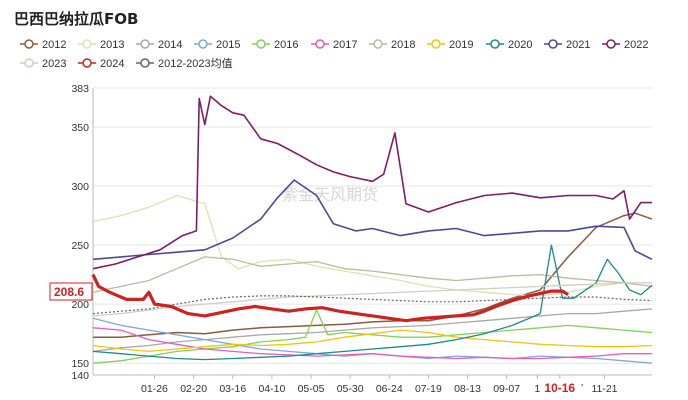 The image size is (688, 400). I want to click on legend-item-2019: 2019, so click(450, 45).